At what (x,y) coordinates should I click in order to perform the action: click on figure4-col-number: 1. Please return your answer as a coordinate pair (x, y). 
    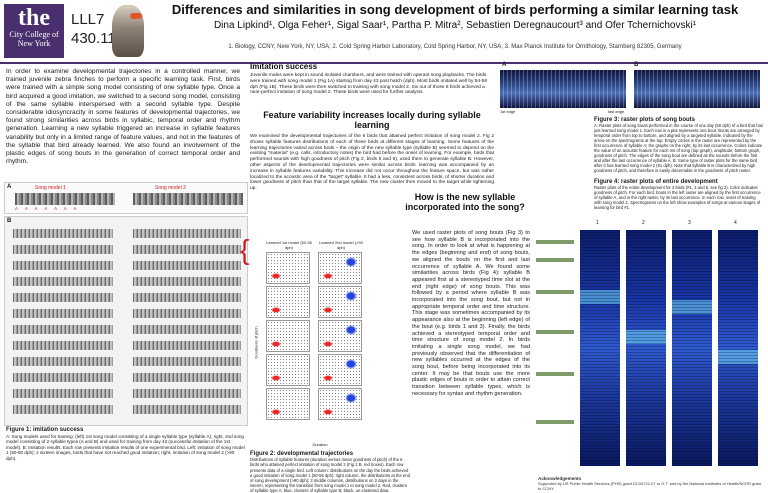
    Looking at the image, I should click on (597, 223).